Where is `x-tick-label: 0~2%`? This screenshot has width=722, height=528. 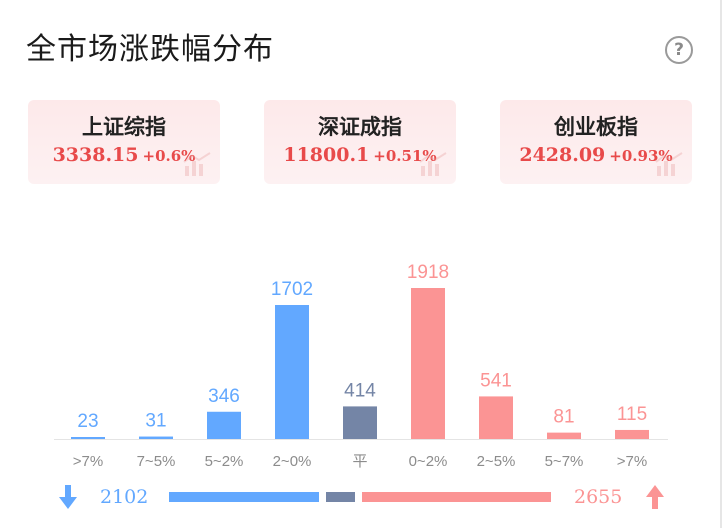 x-tick-label: 0~2% is located at coordinates (428, 461).